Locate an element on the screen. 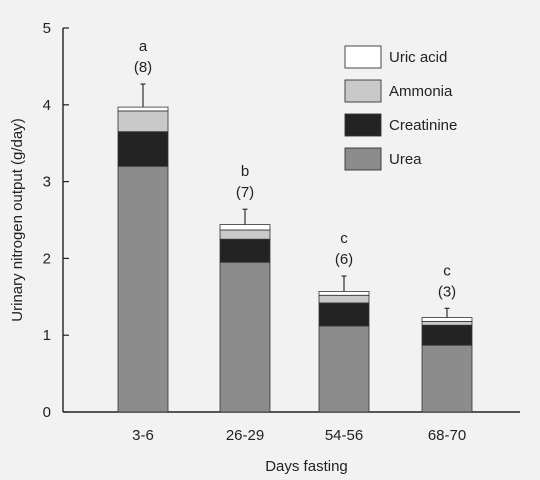 The width and height of the screenshot is (540, 480). x-tick-label: 3-6 is located at coordinates (143, 435).